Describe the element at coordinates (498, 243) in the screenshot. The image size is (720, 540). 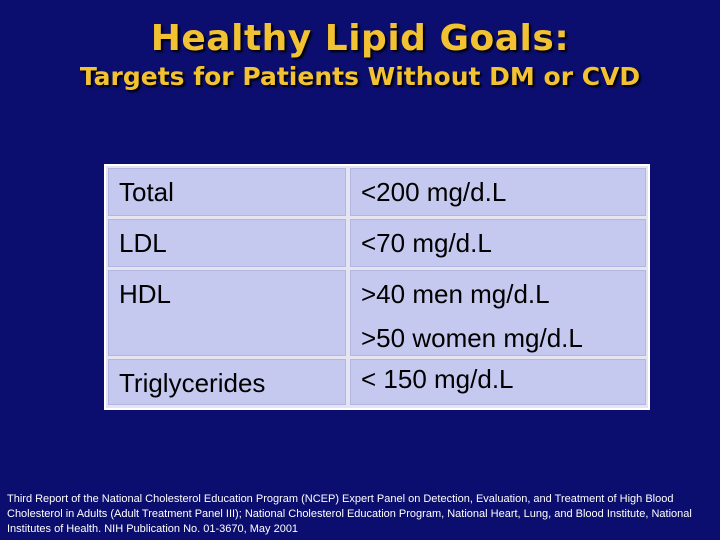
I see `table-cell-value-ldl: <70 mg/d.L` at that location.